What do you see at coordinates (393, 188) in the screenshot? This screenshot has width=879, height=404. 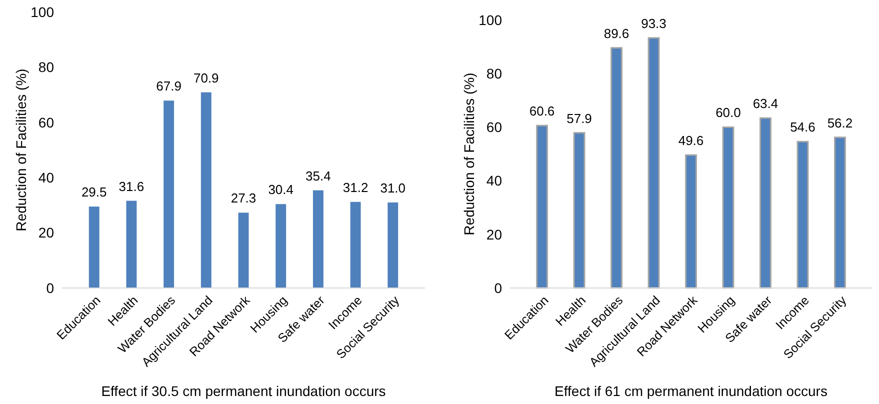 I see `data-label: 31.0` at bounding box center [393, 188].